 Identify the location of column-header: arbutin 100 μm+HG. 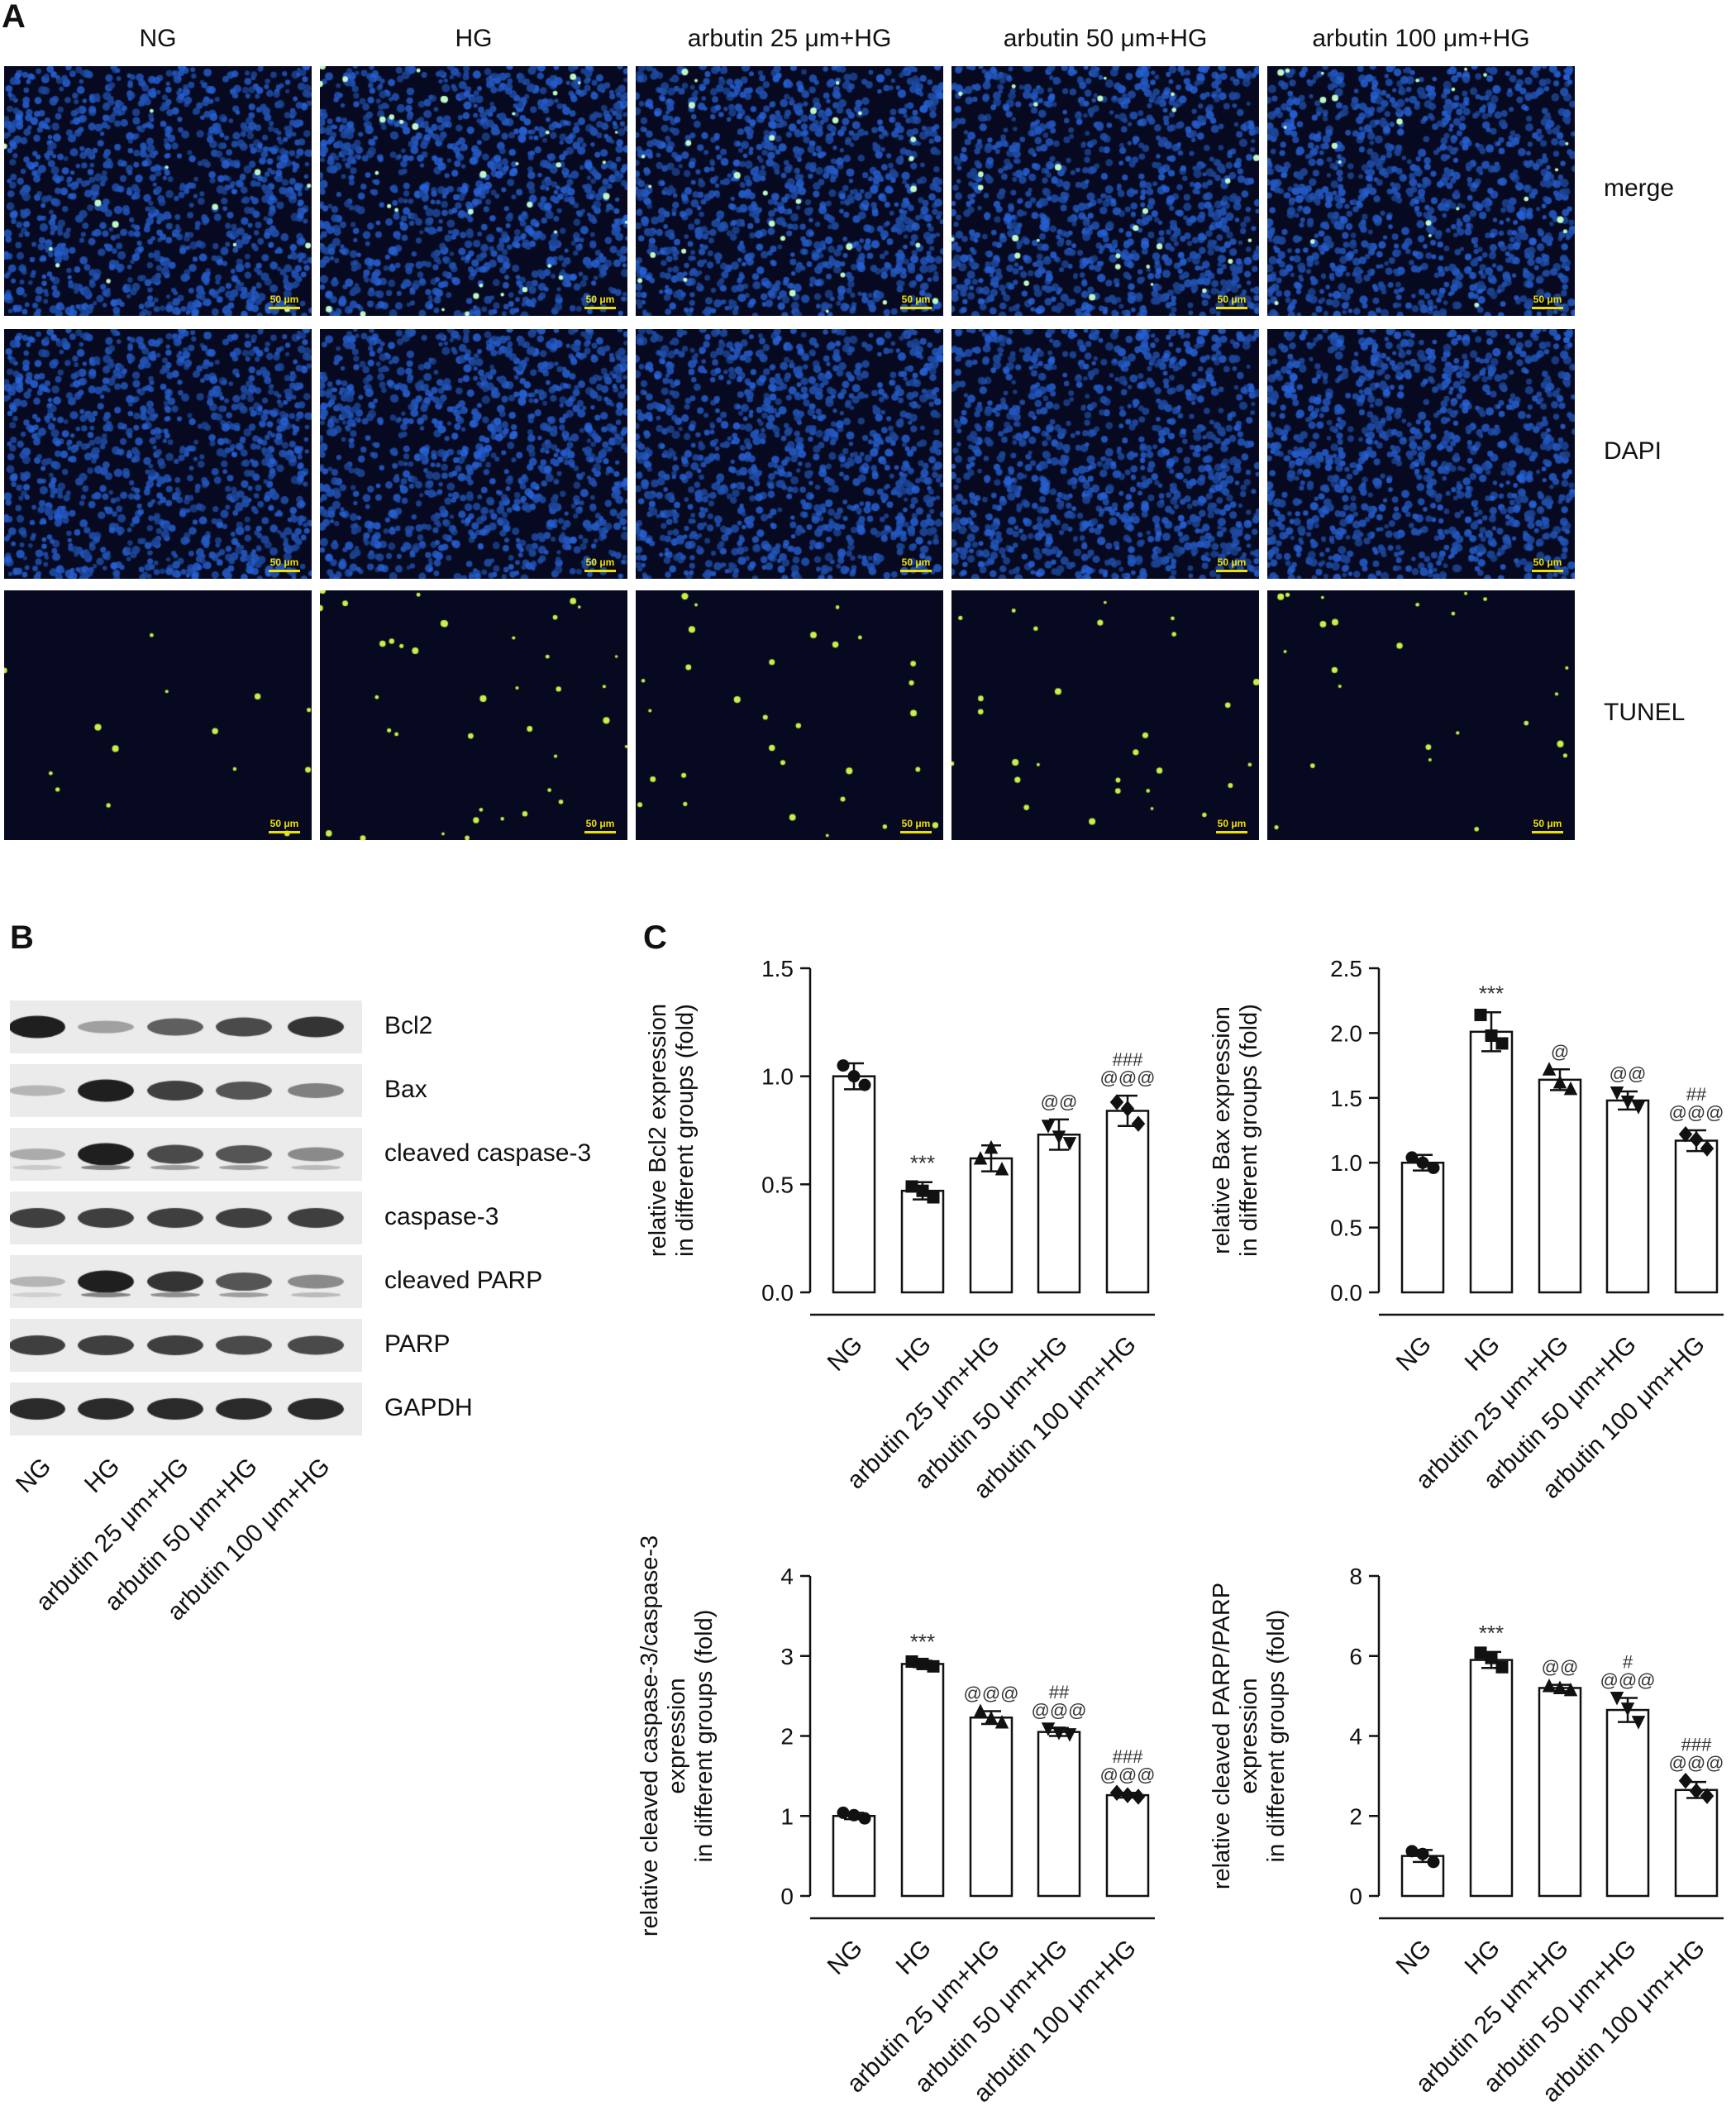
(1421, 38).